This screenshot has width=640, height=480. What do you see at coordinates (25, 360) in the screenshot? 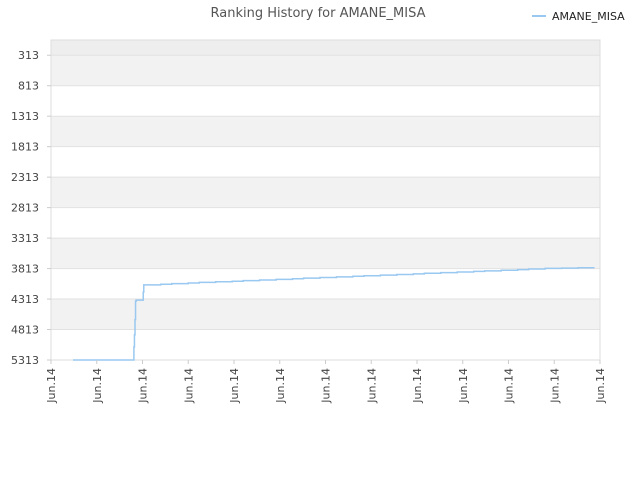
I see `y-tick-label: 5313` at bounding box center [25, 360].